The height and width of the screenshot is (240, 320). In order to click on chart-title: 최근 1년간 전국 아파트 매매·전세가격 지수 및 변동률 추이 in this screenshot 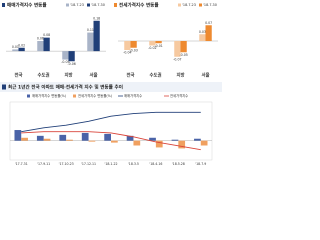, I will do `click(65, 87)`.